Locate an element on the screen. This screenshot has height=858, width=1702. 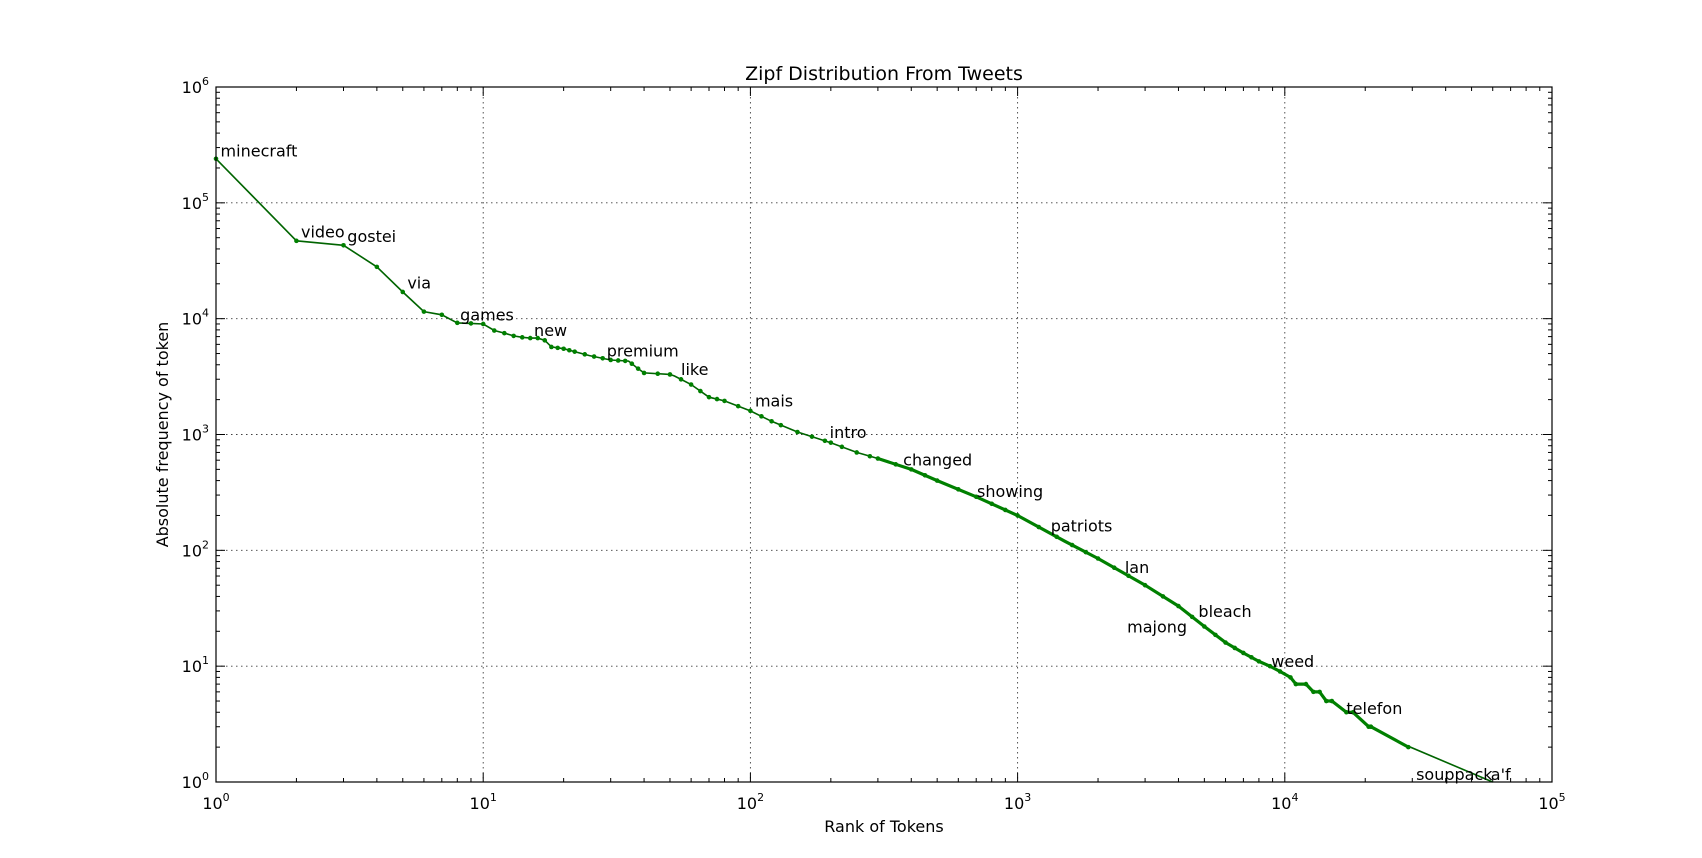
x-tick-label: 10³ is located at coordinates (1017, 802).